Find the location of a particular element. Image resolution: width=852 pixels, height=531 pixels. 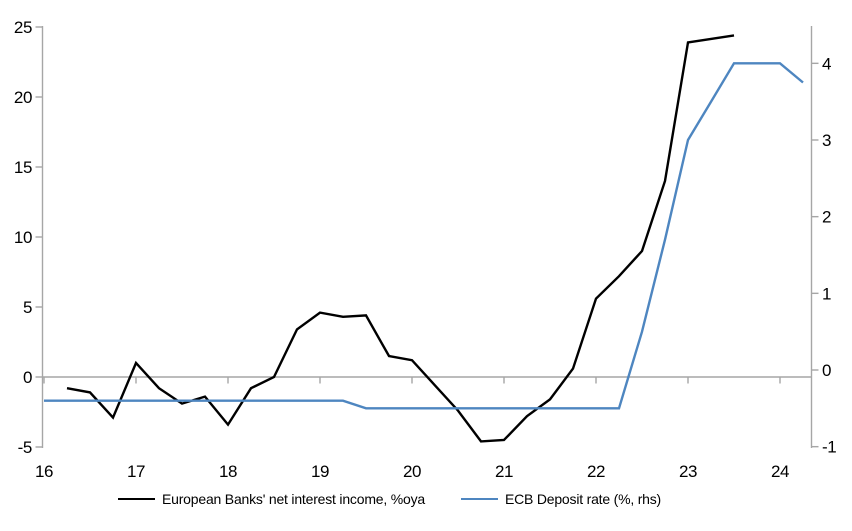

right-axis-tick-label: 4 is located at coordinates (826, 63).